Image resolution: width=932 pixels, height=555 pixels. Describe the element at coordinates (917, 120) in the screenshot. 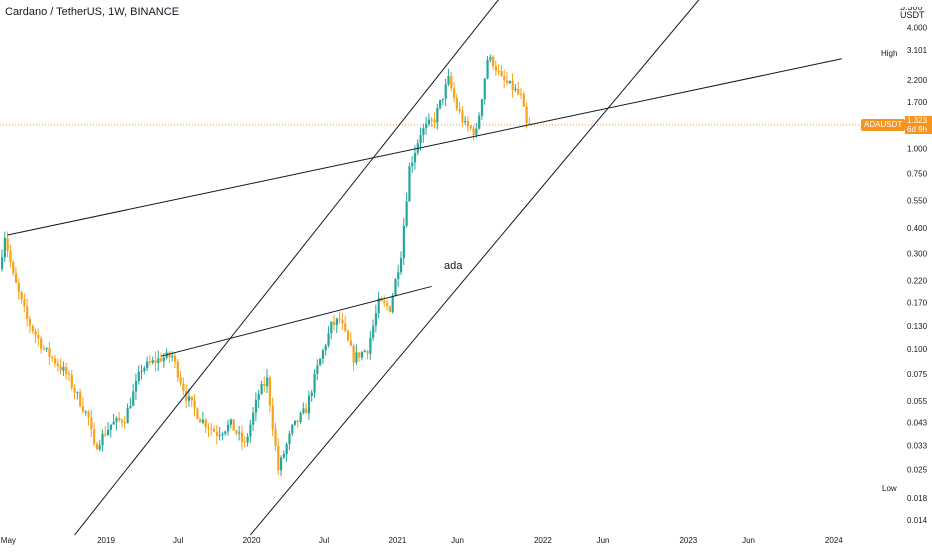

I see `last-price-value: 1.323` at that location.